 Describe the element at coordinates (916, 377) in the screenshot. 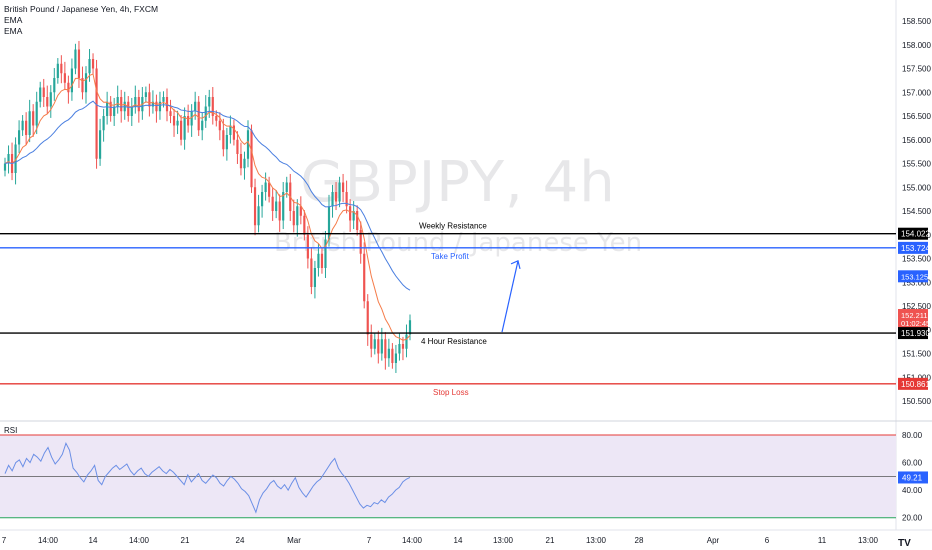

I see `price-tick-label: 151.000` at that location.